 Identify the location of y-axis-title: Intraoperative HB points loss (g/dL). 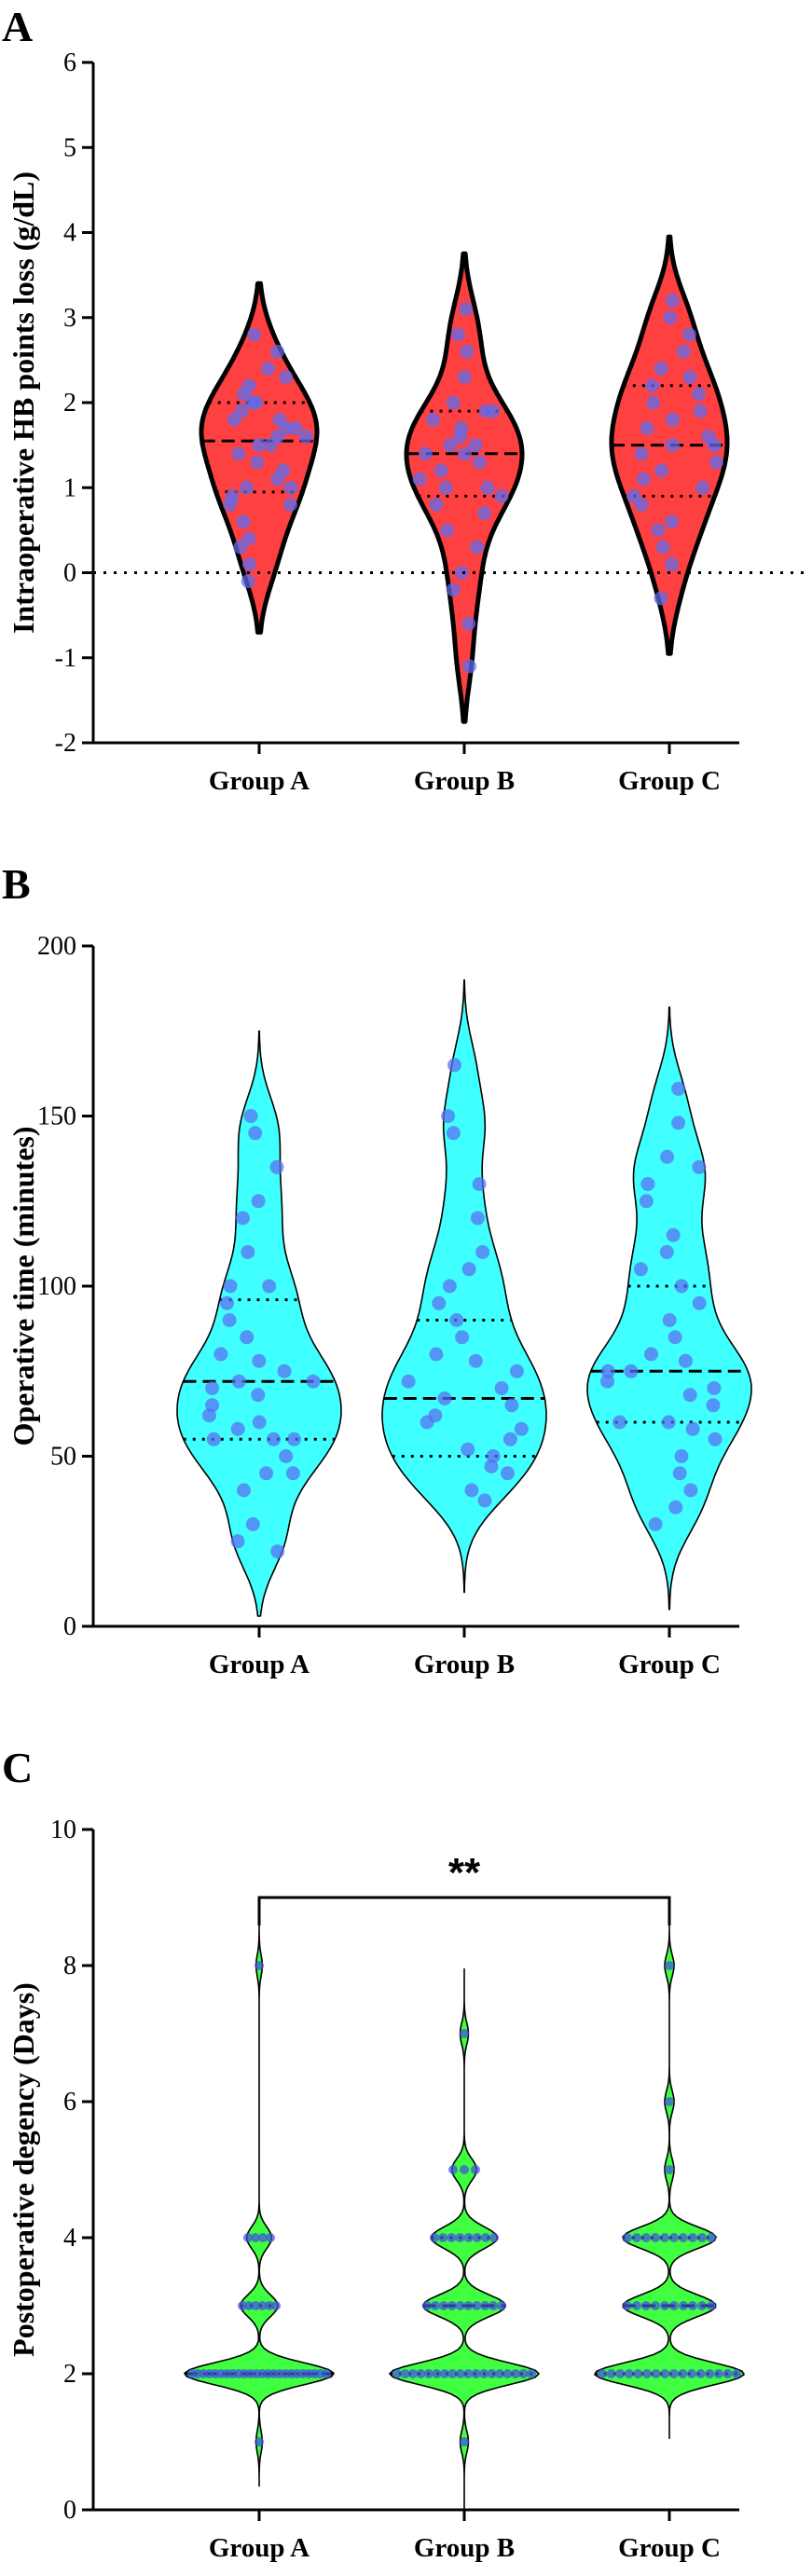
(23, 402).